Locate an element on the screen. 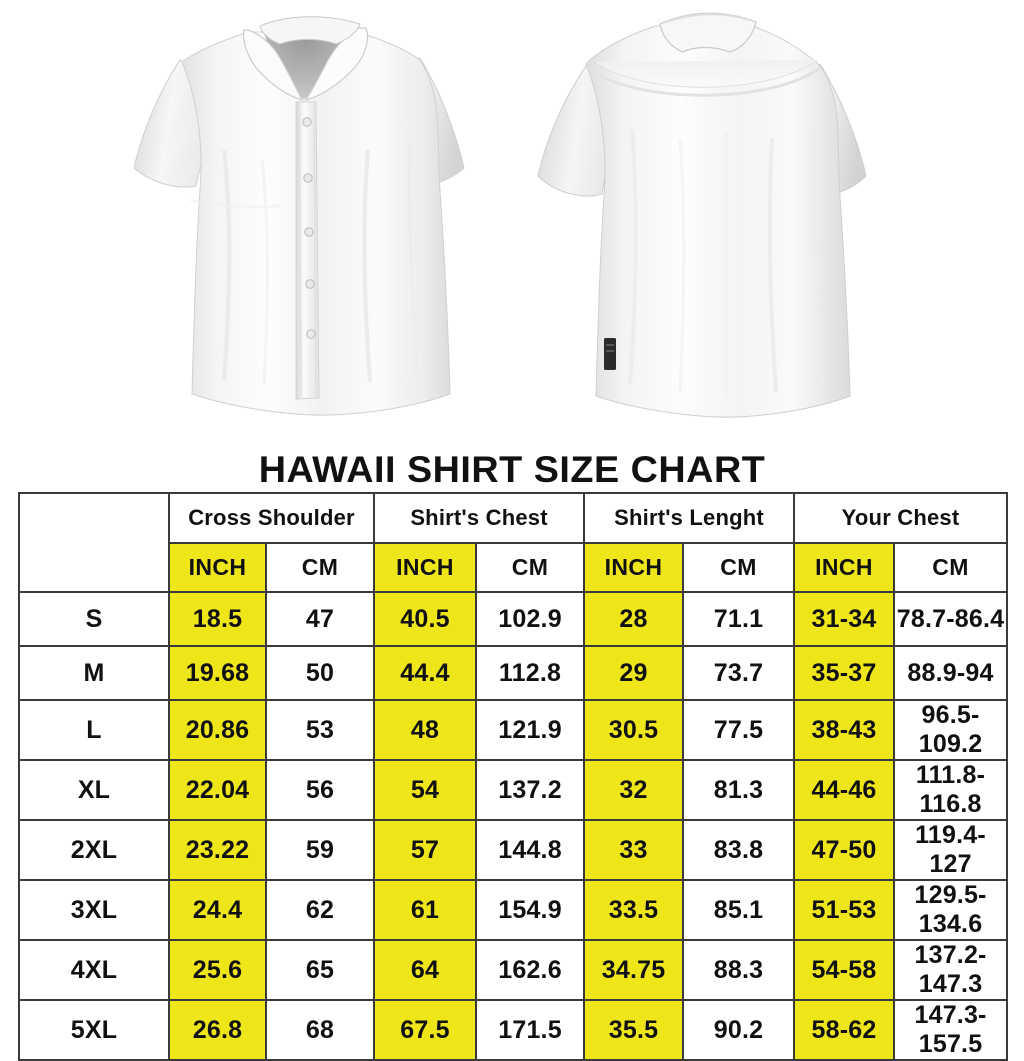  header-unit-row: INCH CM INCH CM INCH CM INCH CM is located at coordinates (514, 567).